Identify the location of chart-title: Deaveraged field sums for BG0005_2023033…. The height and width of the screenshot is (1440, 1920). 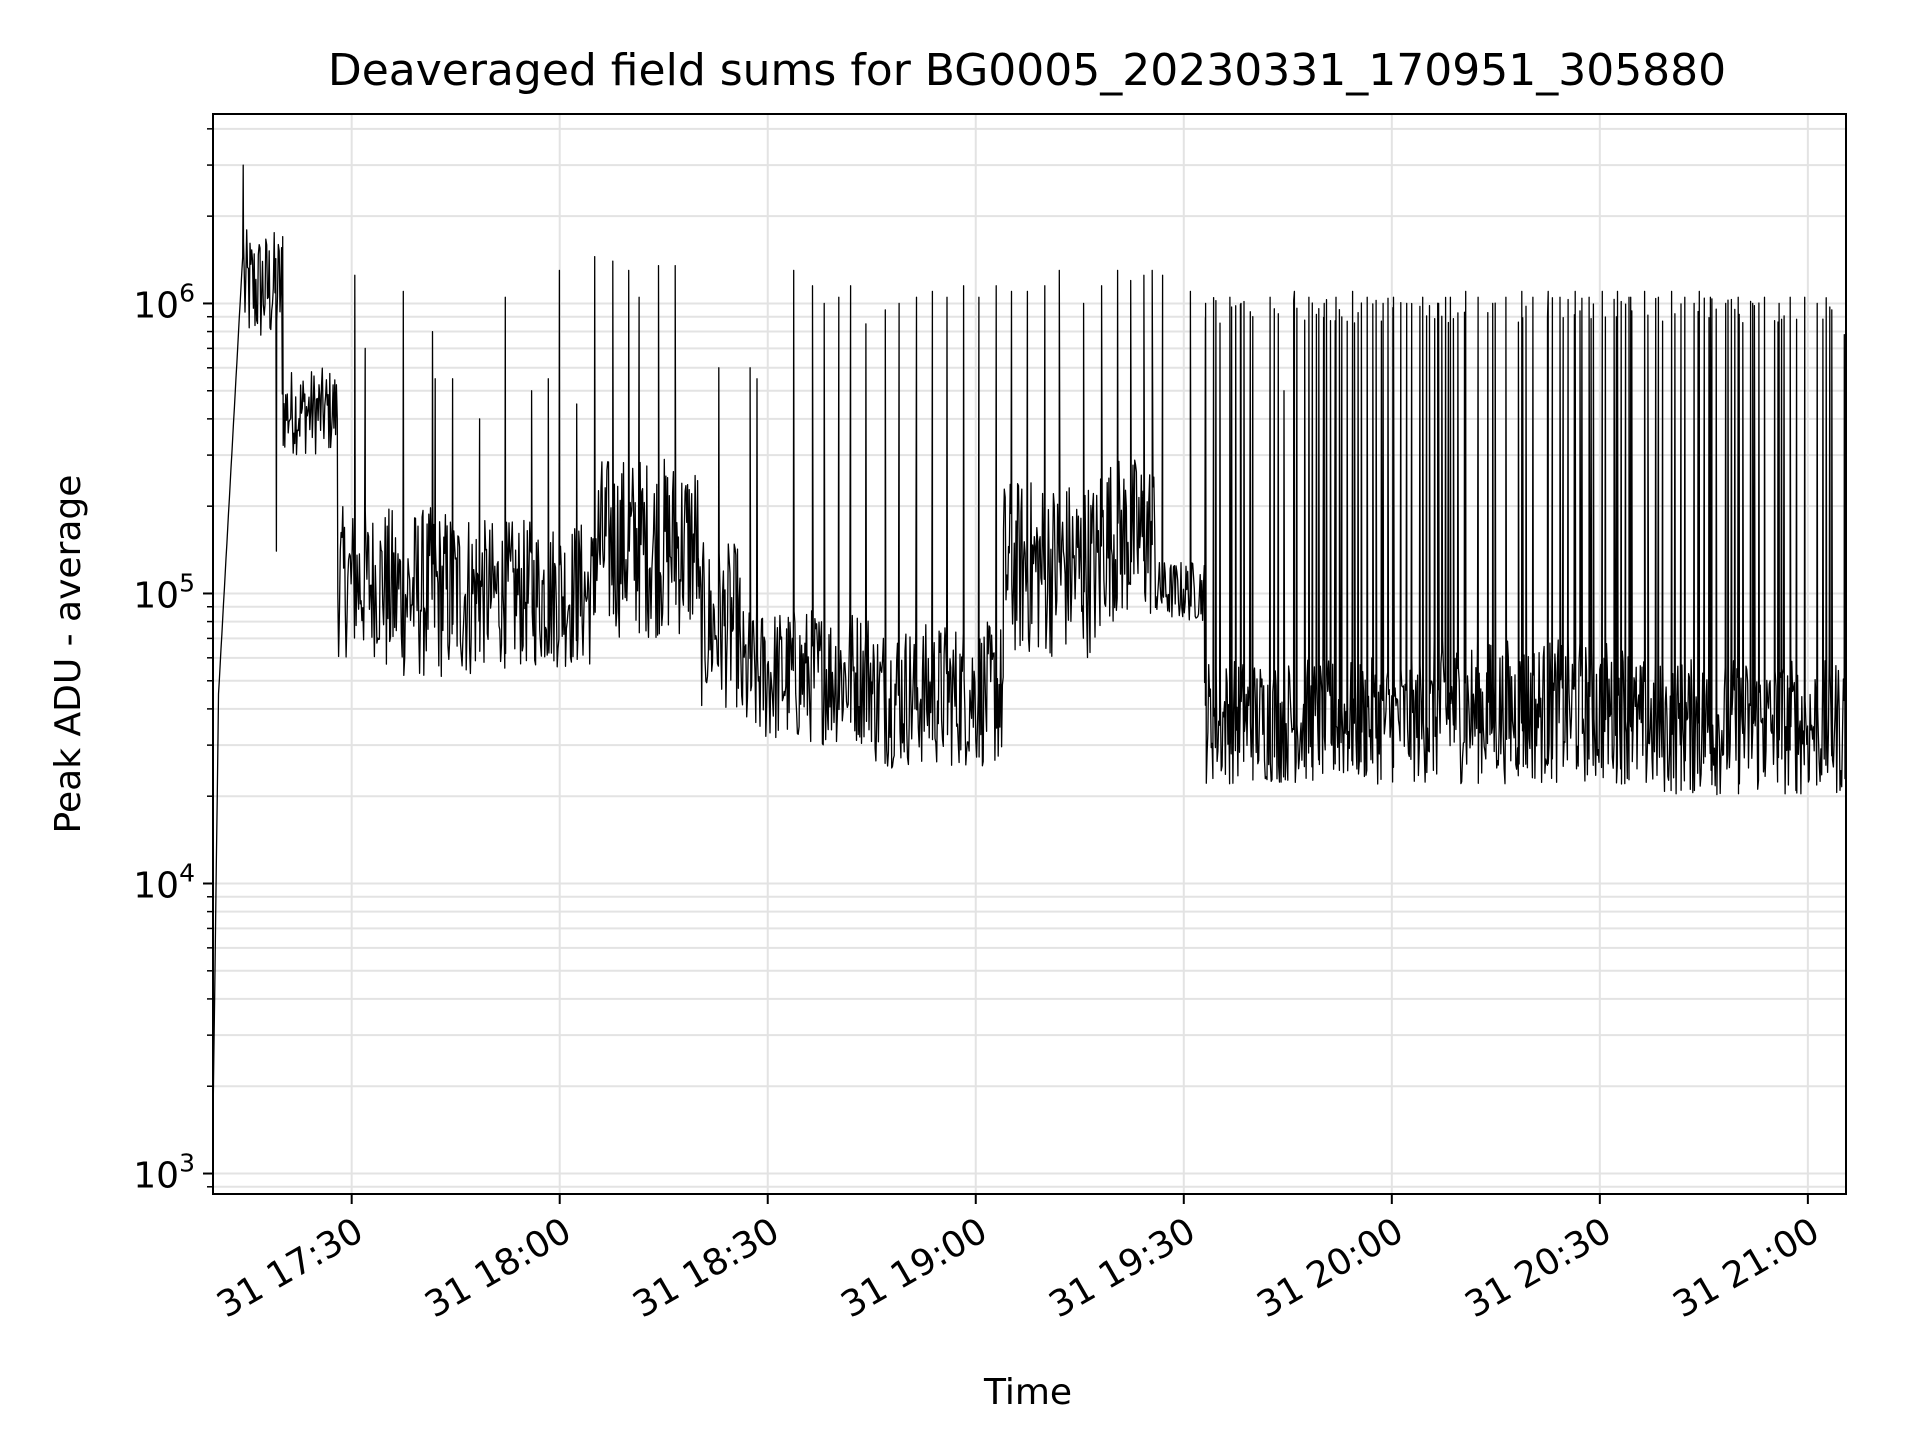
(1027, 70).